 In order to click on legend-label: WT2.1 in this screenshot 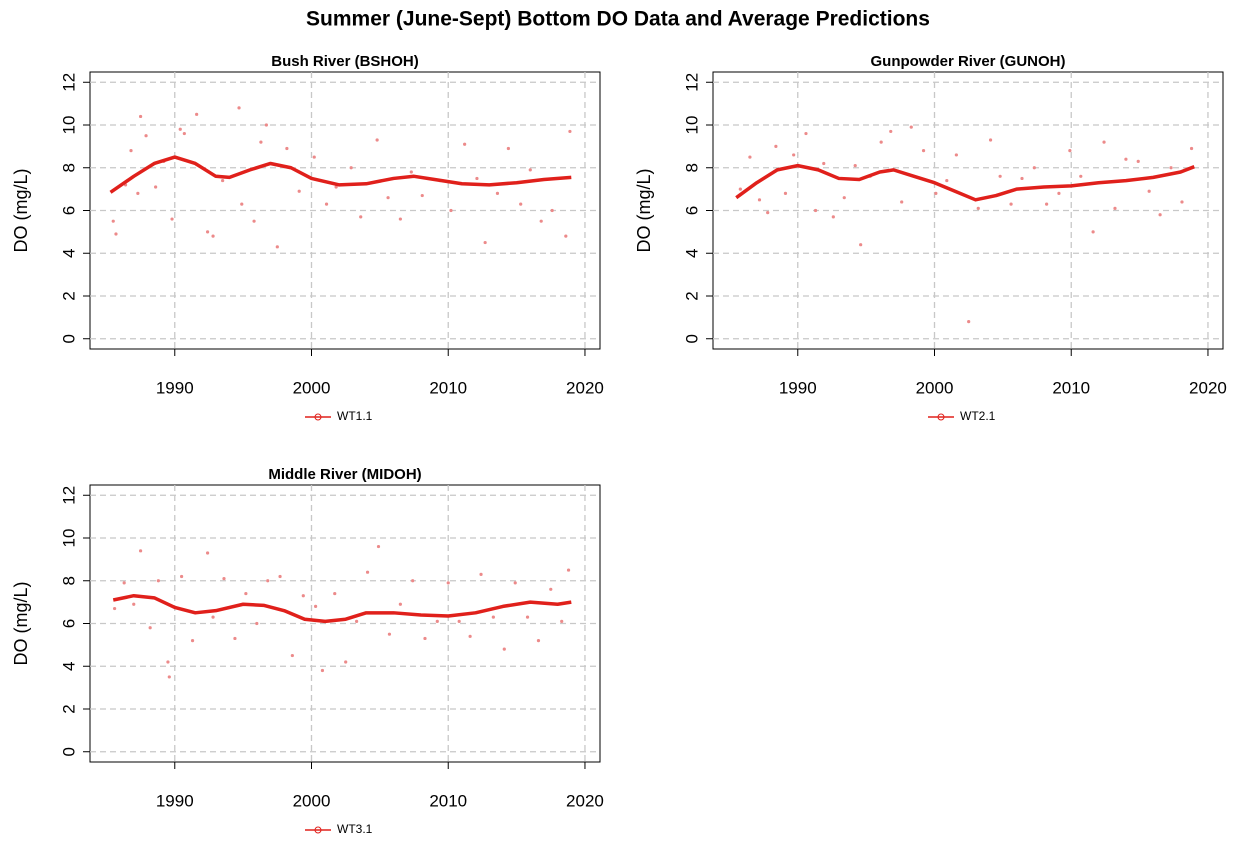, I will do `click(978, 416)`.